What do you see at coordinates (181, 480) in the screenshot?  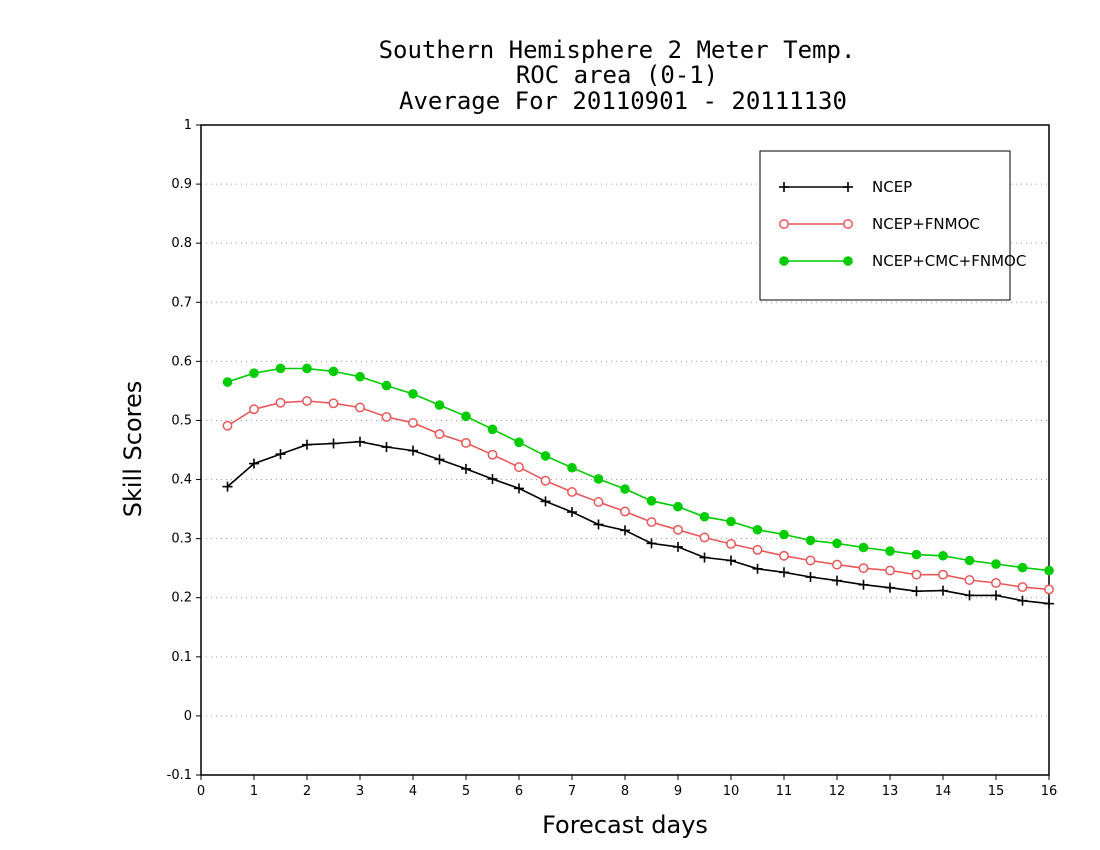 I see `y-tick-label: 0.4` at bounding box center [181, 480].